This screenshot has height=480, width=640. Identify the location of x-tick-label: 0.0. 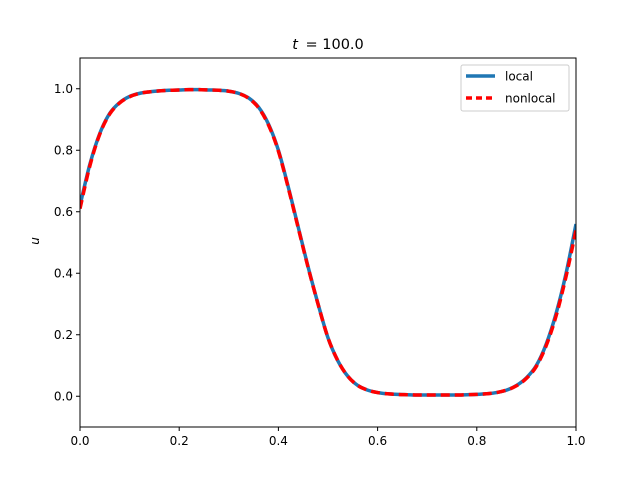
(79, 441).